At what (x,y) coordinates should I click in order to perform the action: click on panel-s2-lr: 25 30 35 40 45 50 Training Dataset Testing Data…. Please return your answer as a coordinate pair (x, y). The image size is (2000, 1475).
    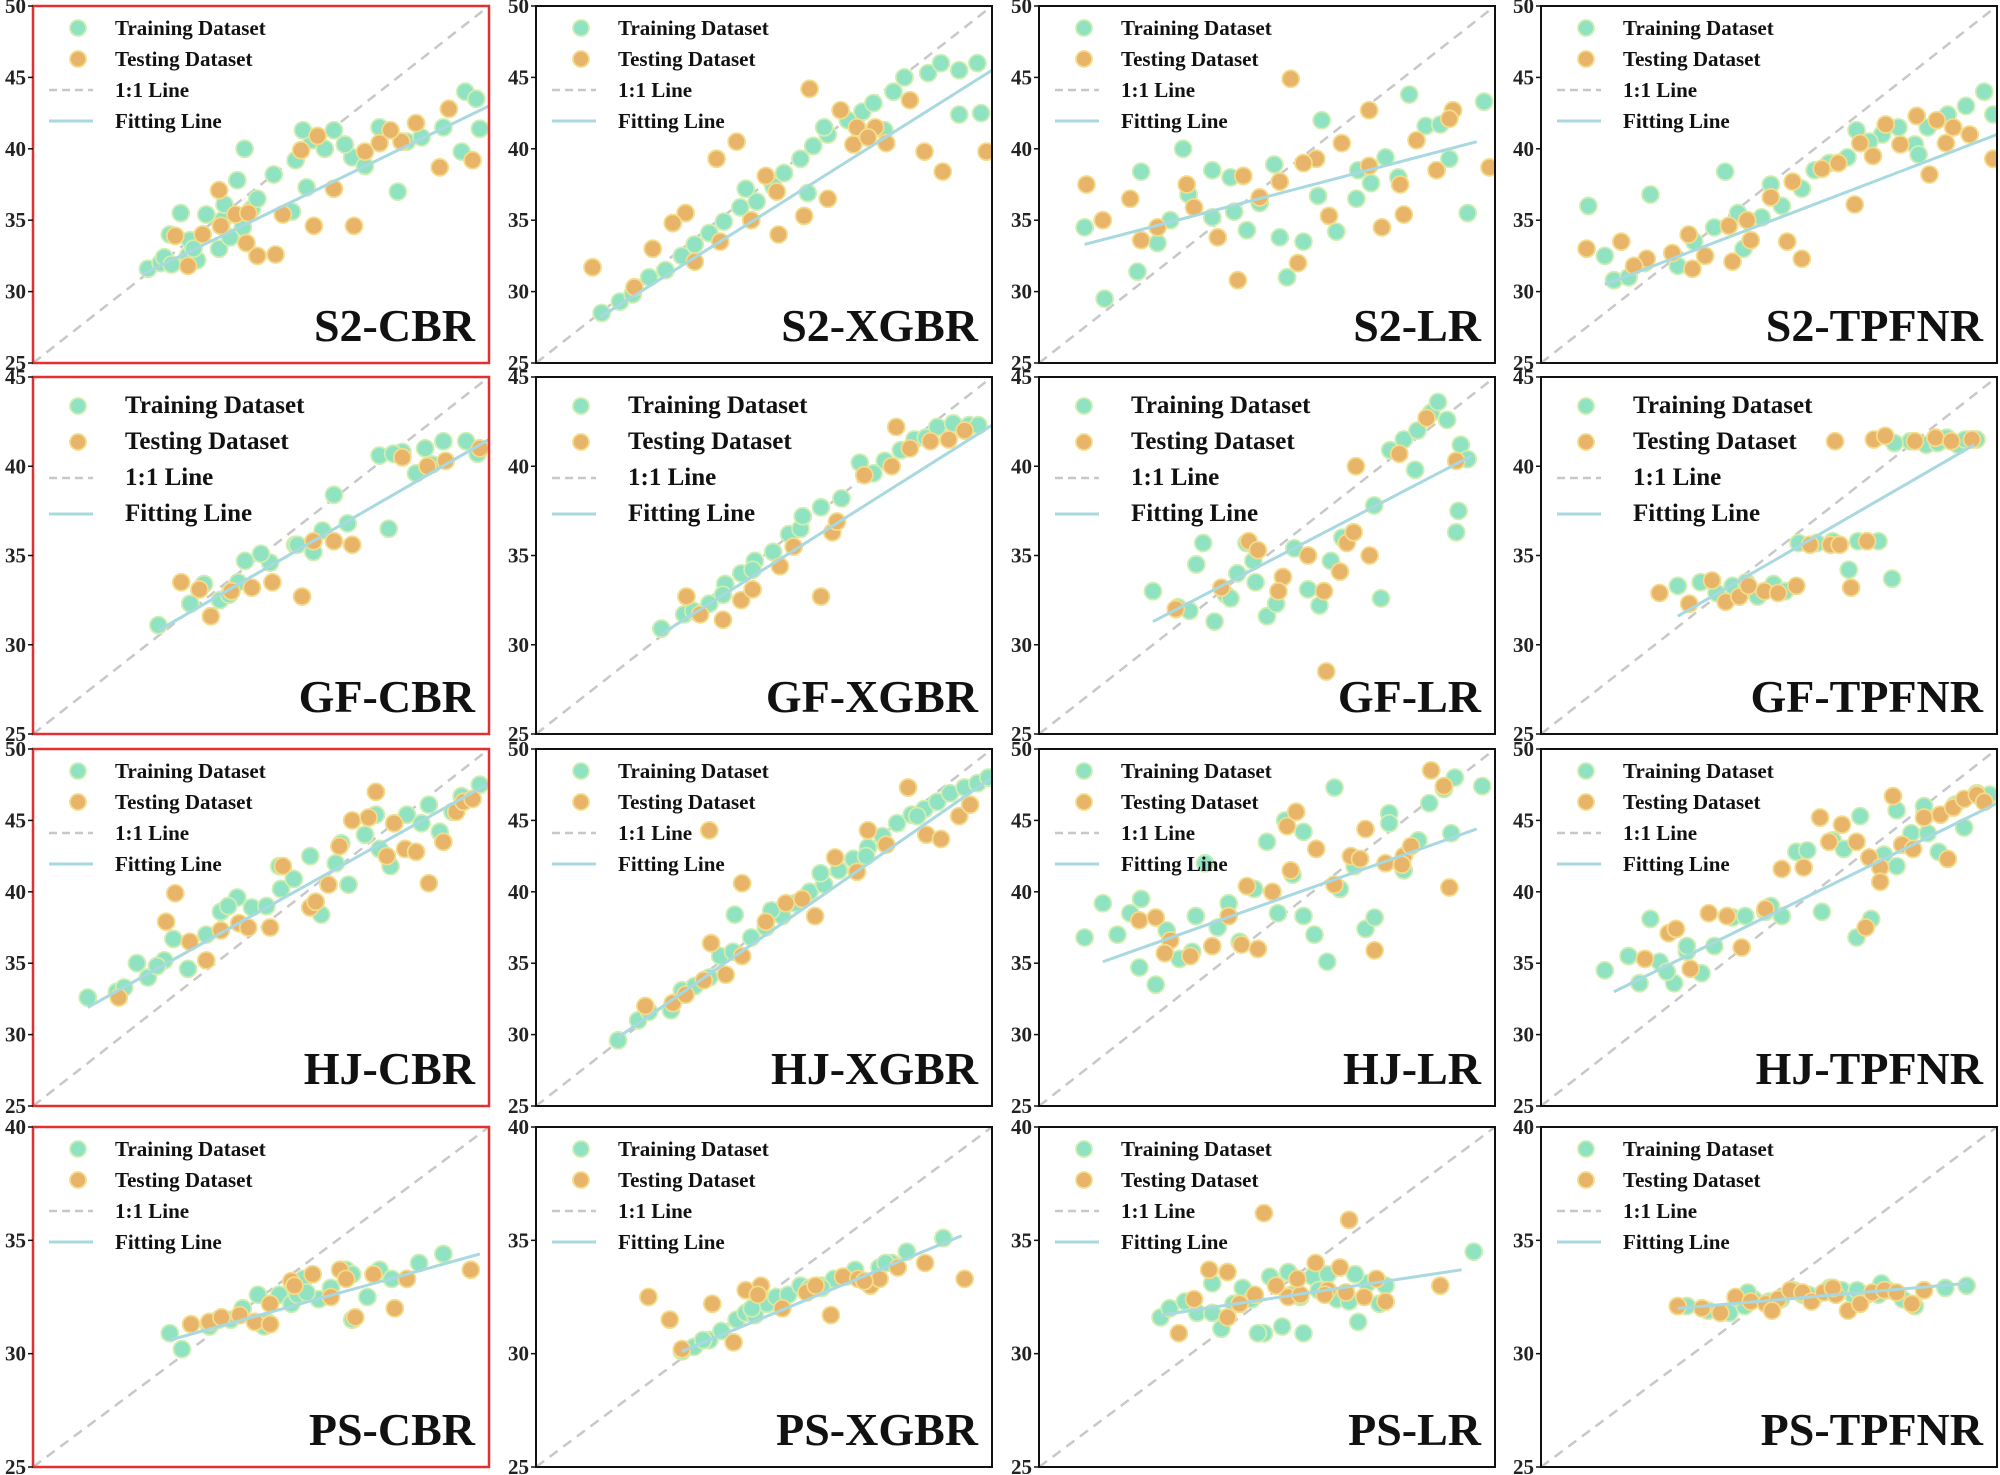
    Looking at the image, I should click on (1253, 187).